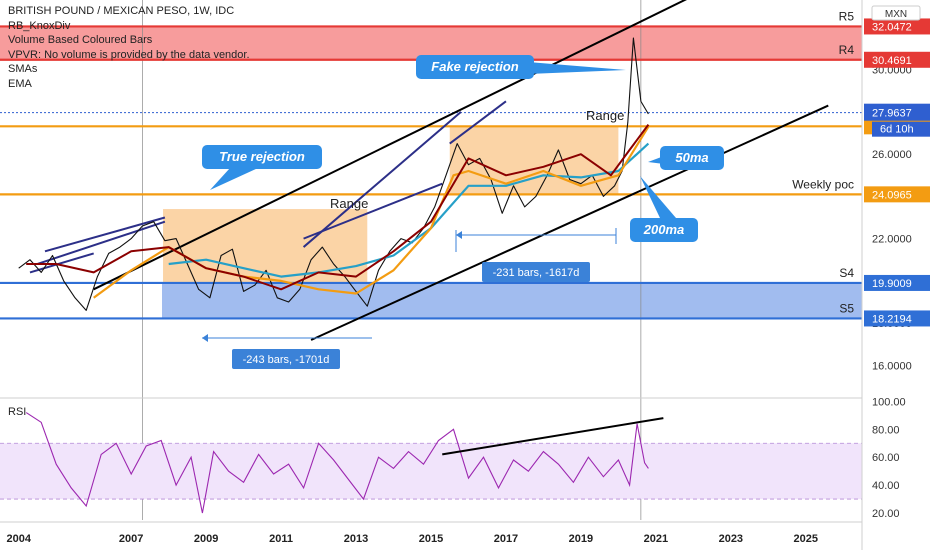 Image resolution: width=932 pixels, height=550 pixels. Describe the element at coordinates (892, 195) in the screenshot. I see `level-badge-text-3: 24.0965` at that location.